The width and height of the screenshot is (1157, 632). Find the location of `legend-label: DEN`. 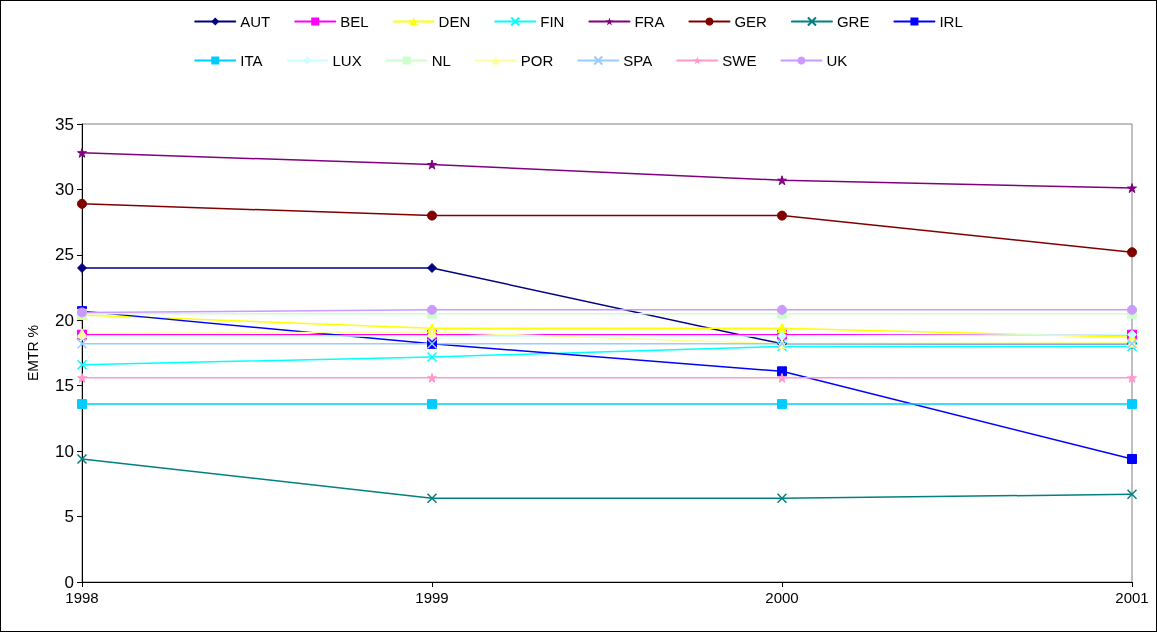

legend-label: DEN is located at coordinates (454, 21).